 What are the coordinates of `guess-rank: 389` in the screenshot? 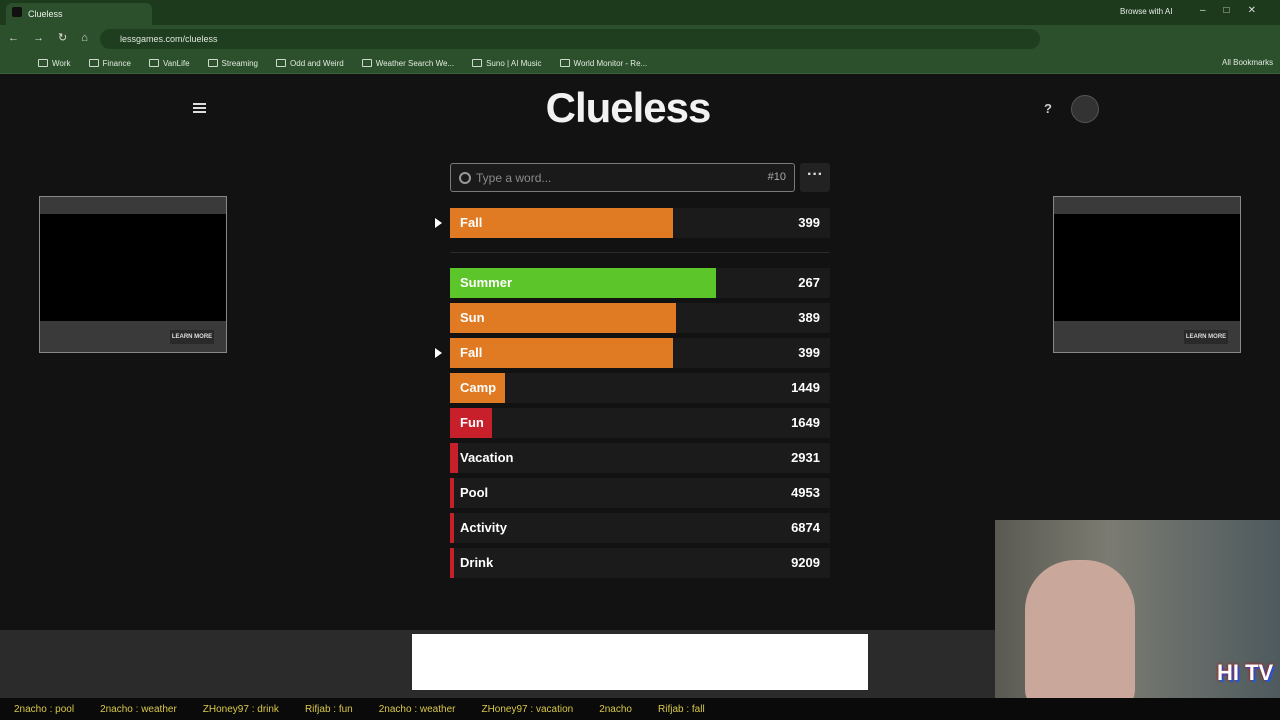 It's located at (809, 317).